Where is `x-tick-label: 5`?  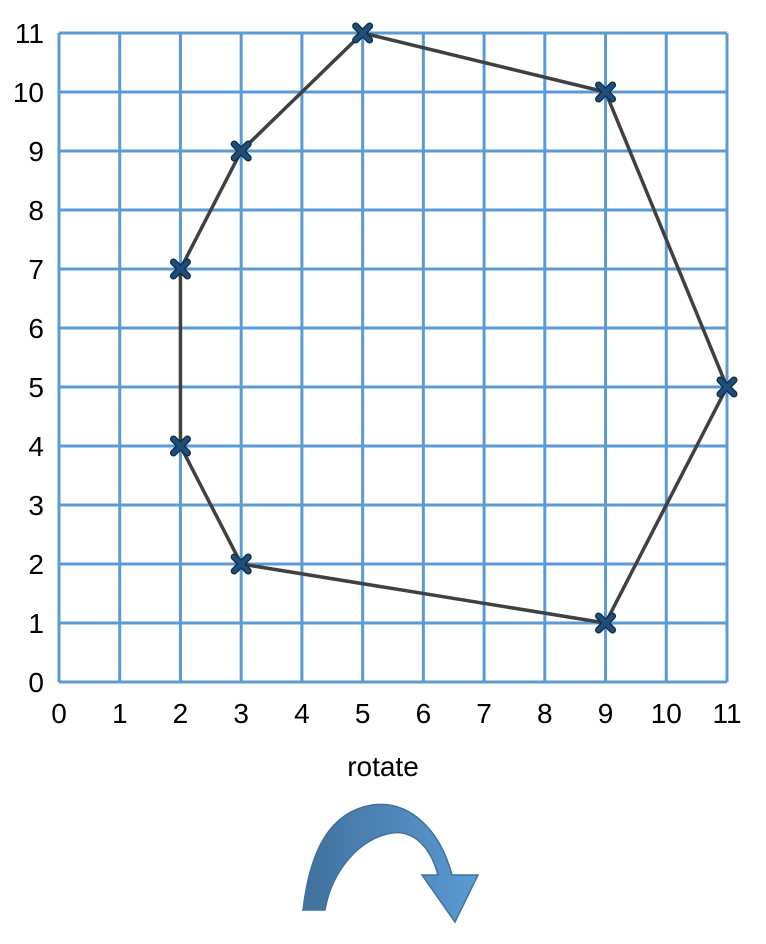
x-tick-label: 5 is located at coordinates (363, 713).